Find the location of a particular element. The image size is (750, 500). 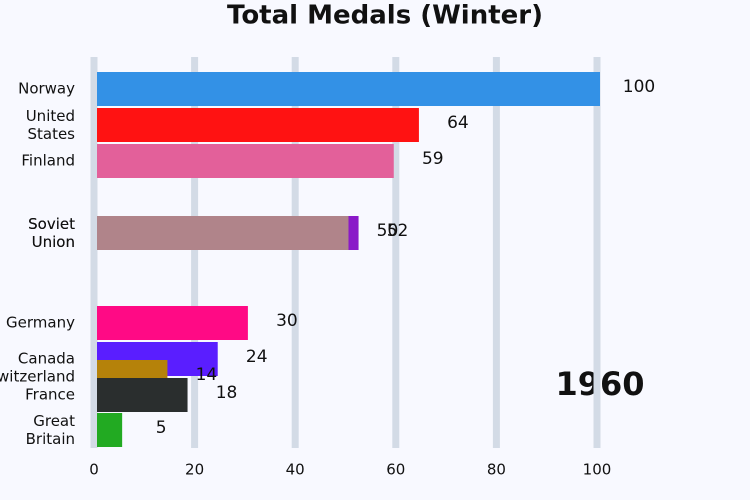

x-tick-label: 60 is located at coordinates (395, 470).